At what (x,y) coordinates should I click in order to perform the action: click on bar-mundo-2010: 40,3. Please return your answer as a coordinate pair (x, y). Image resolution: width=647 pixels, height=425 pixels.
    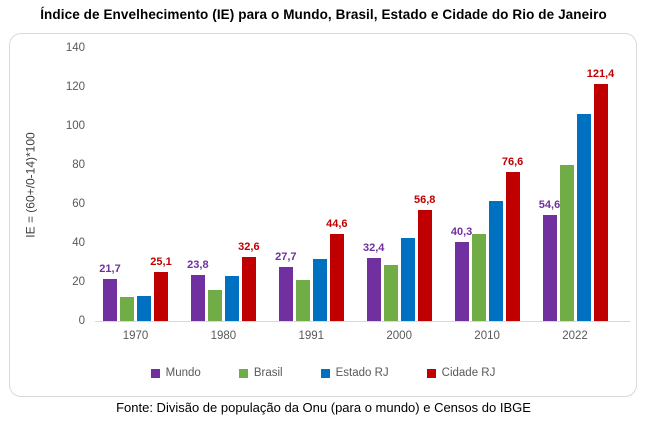
    Looking at the image, I should click on (461, 273).